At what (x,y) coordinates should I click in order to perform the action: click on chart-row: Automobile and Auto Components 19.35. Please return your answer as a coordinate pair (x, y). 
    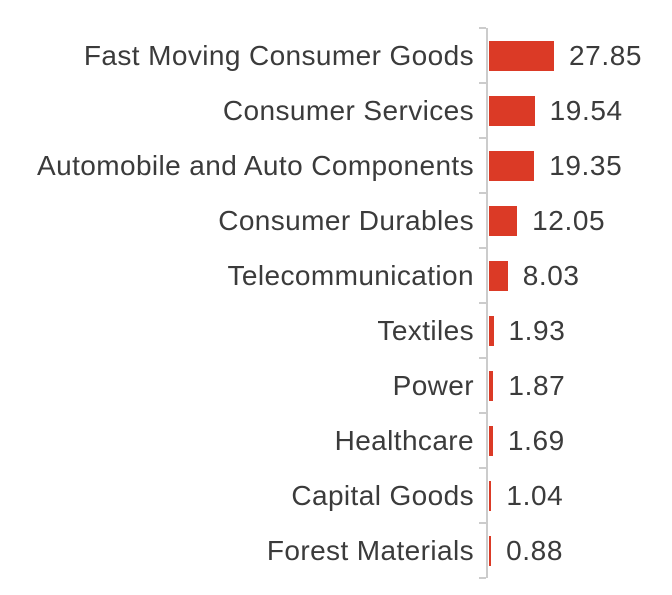
    Looking at the image, I should click on (336, 165).